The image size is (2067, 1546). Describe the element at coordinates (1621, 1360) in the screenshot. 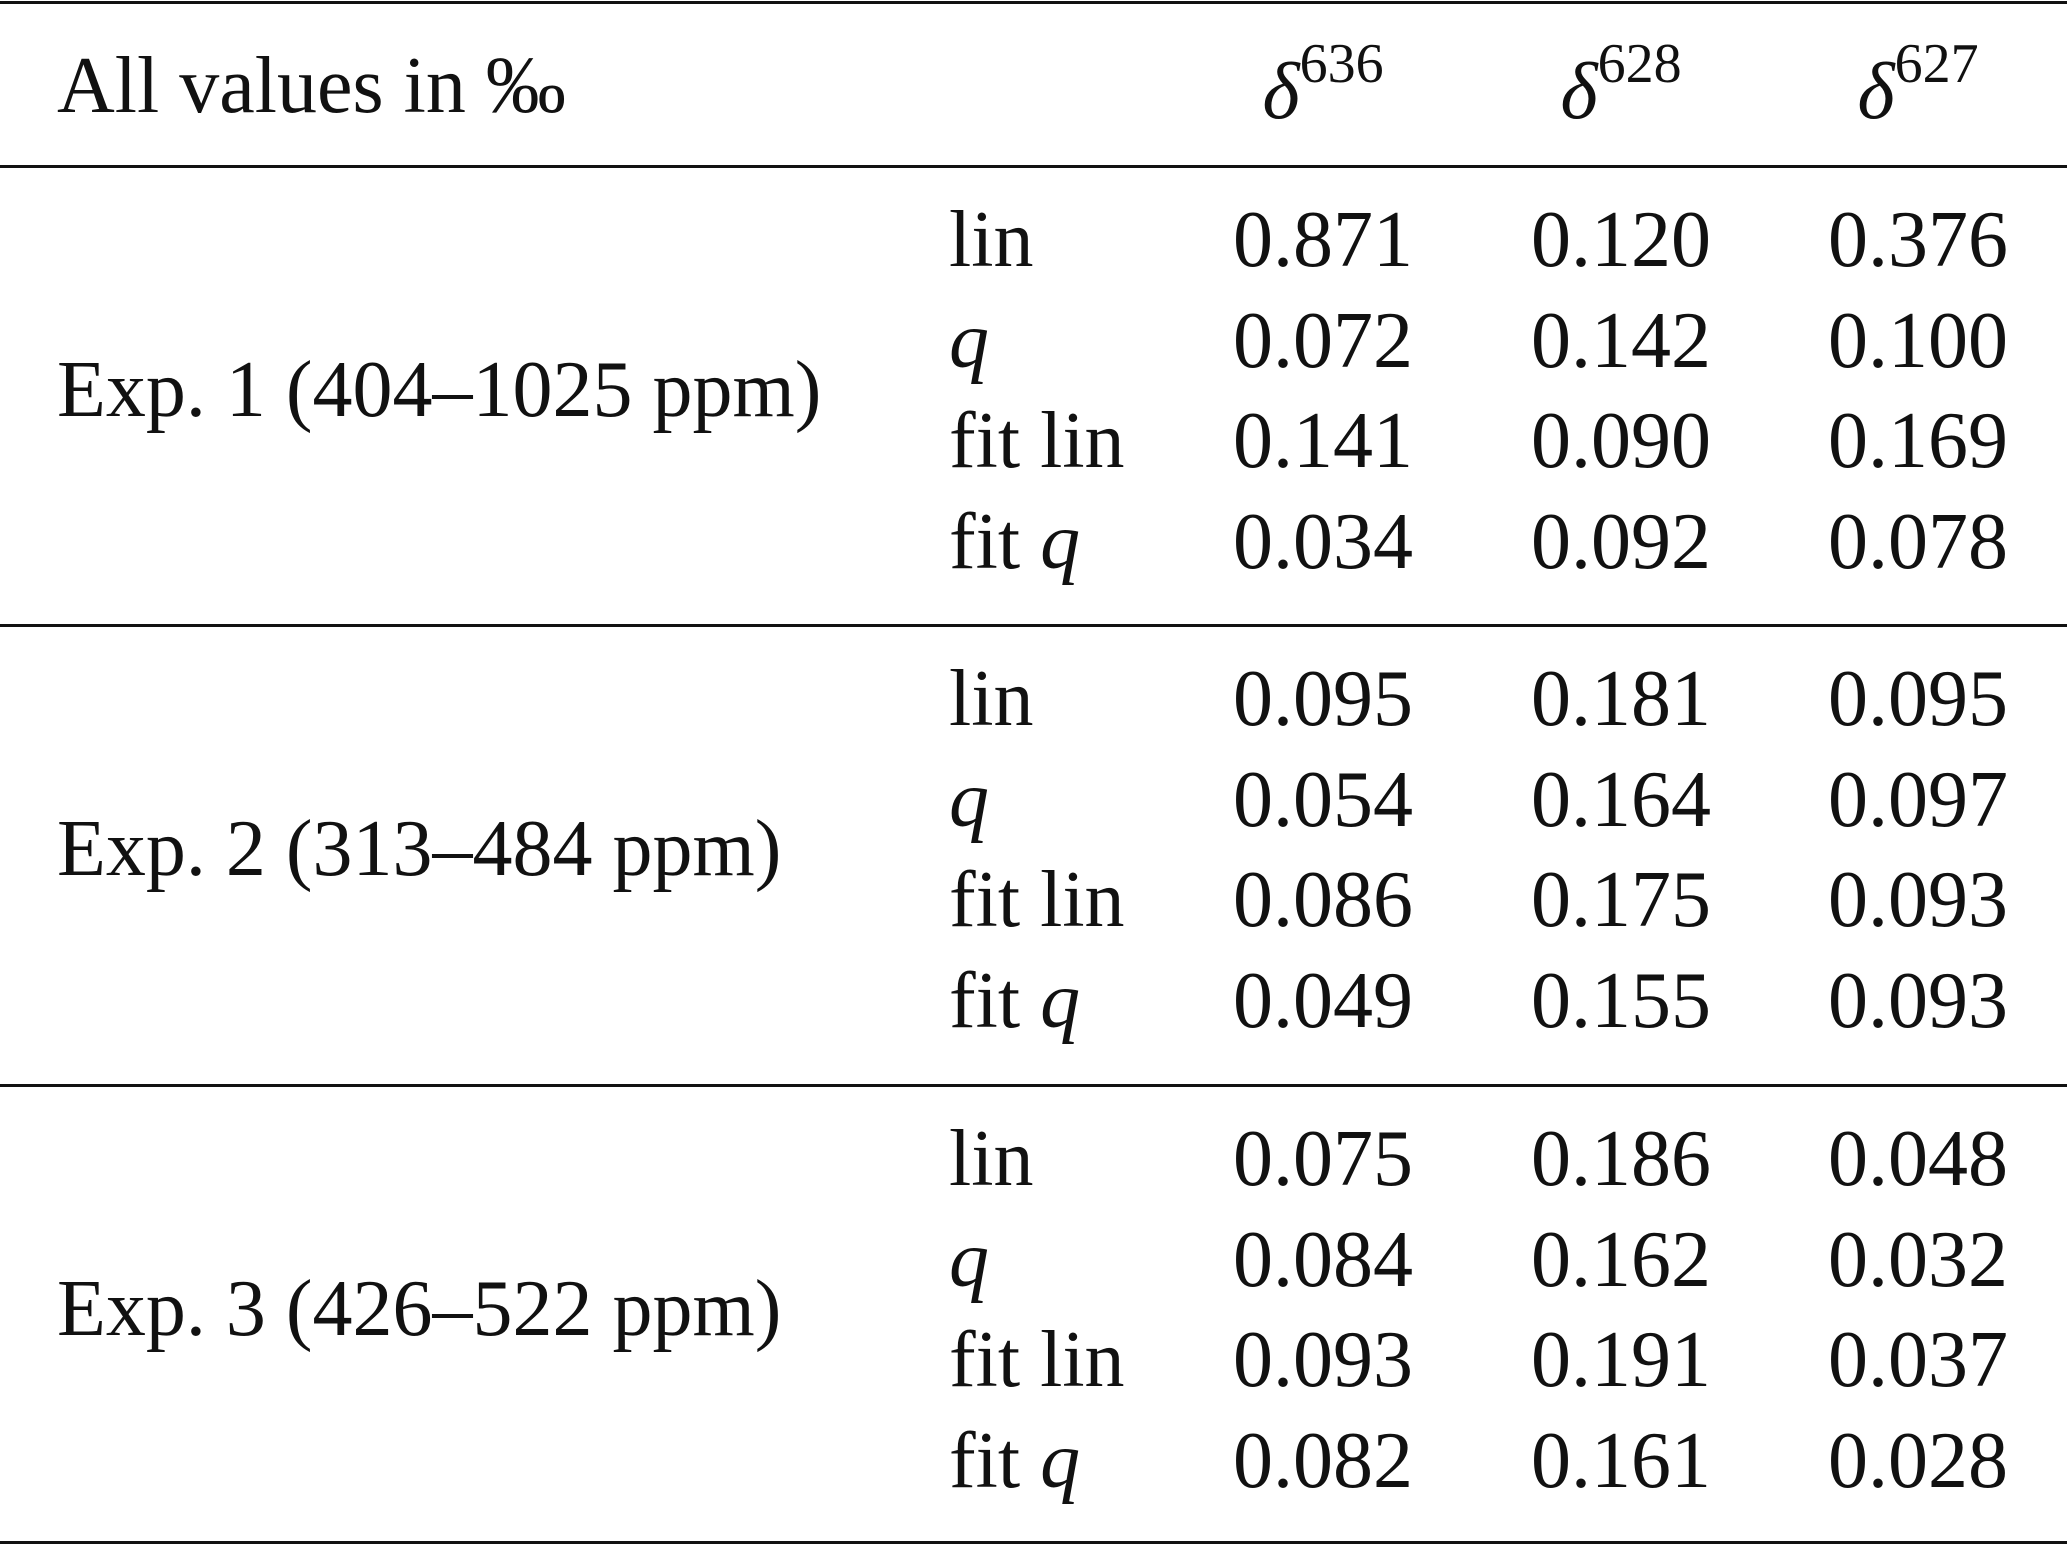

I see `cell: 0.191` at that location.